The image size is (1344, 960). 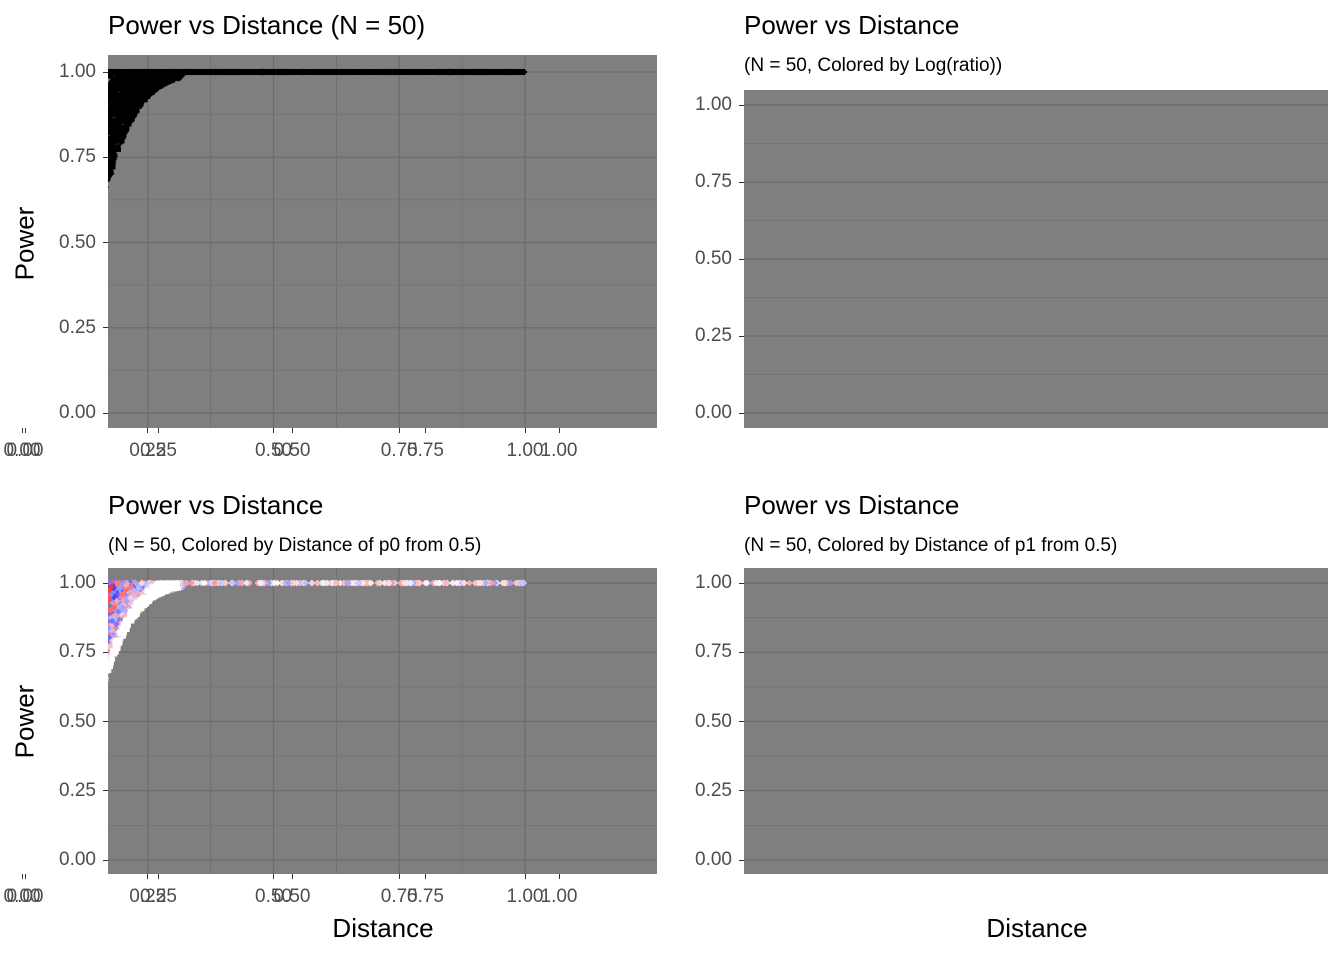 I want to click on chart-title: Power vs Distance (N = 50), so click(x=267, y=25).